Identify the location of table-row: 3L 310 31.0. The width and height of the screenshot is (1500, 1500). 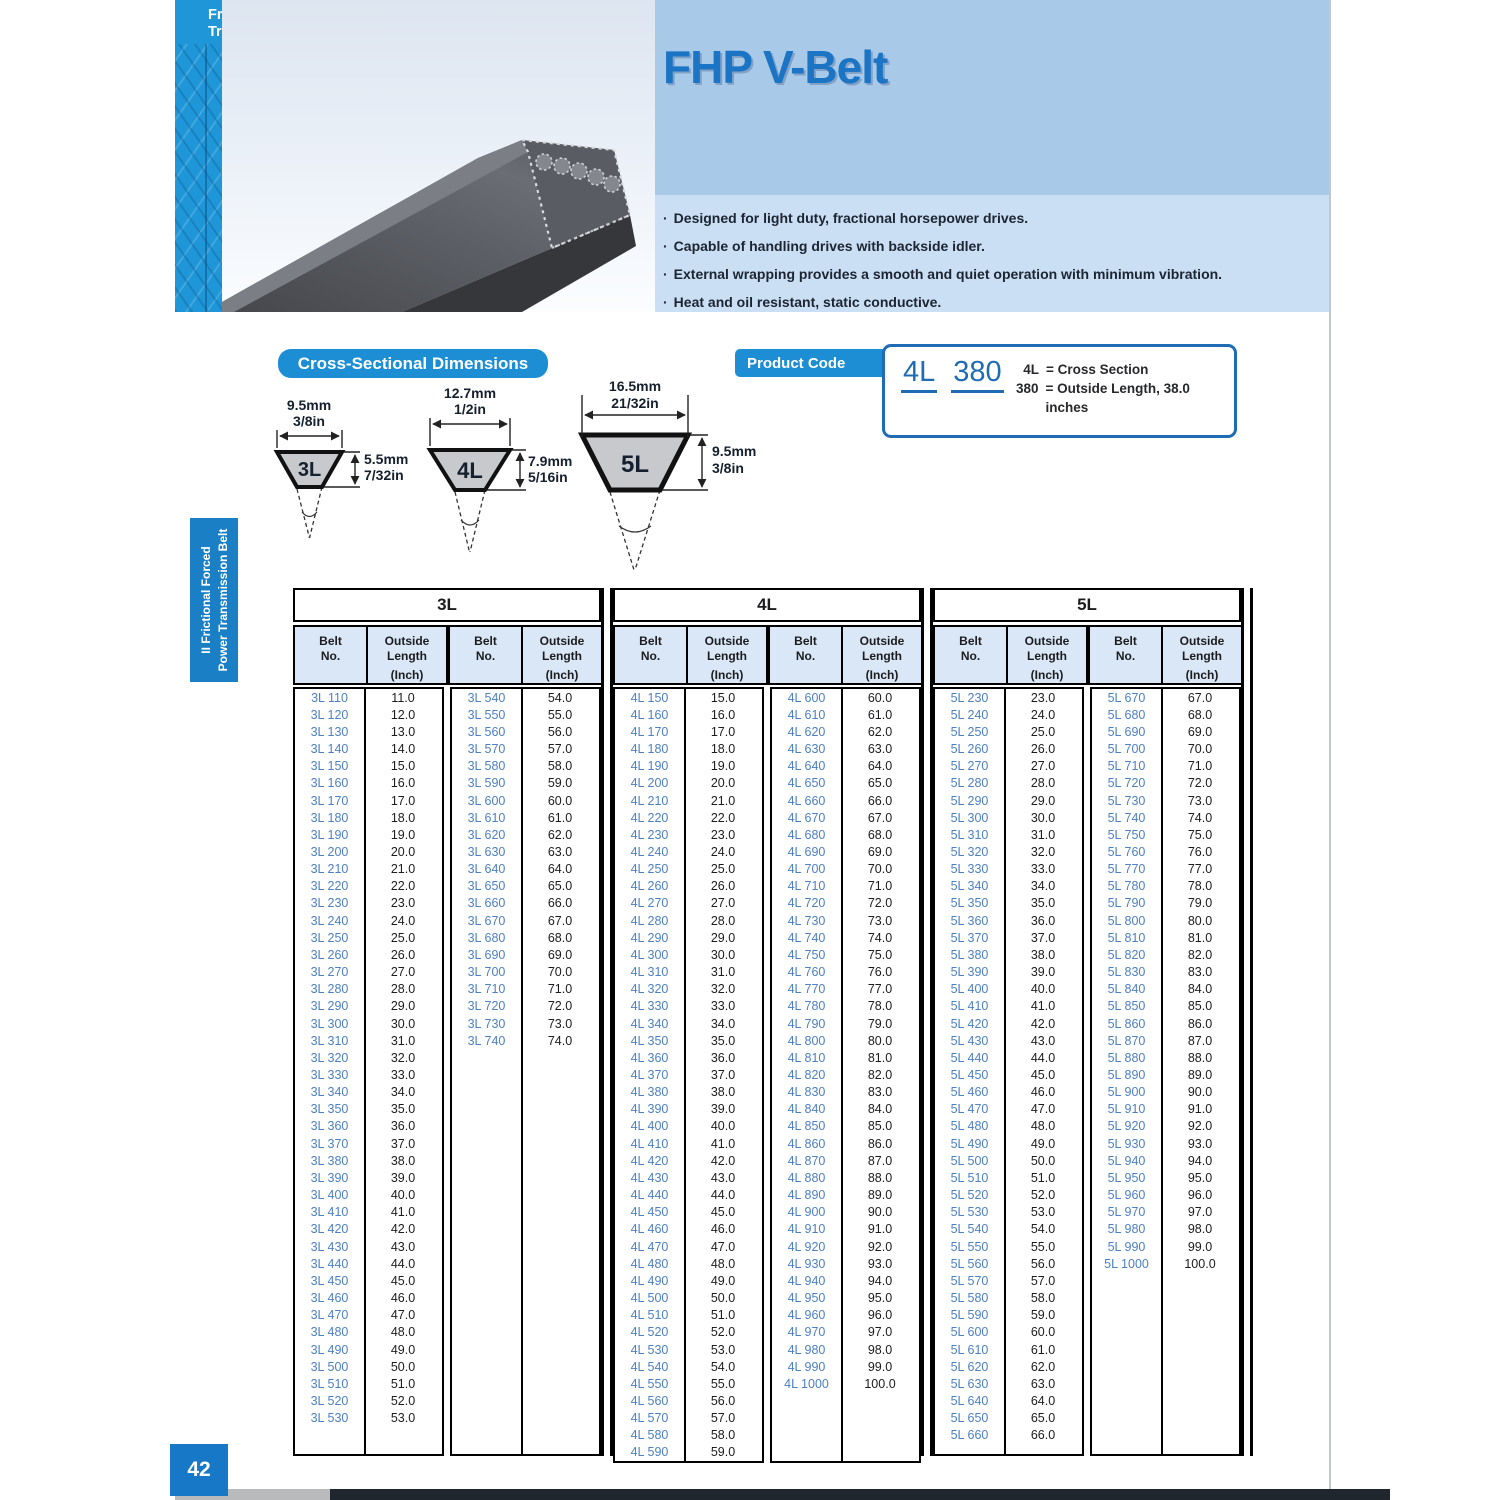
(368, 1040).